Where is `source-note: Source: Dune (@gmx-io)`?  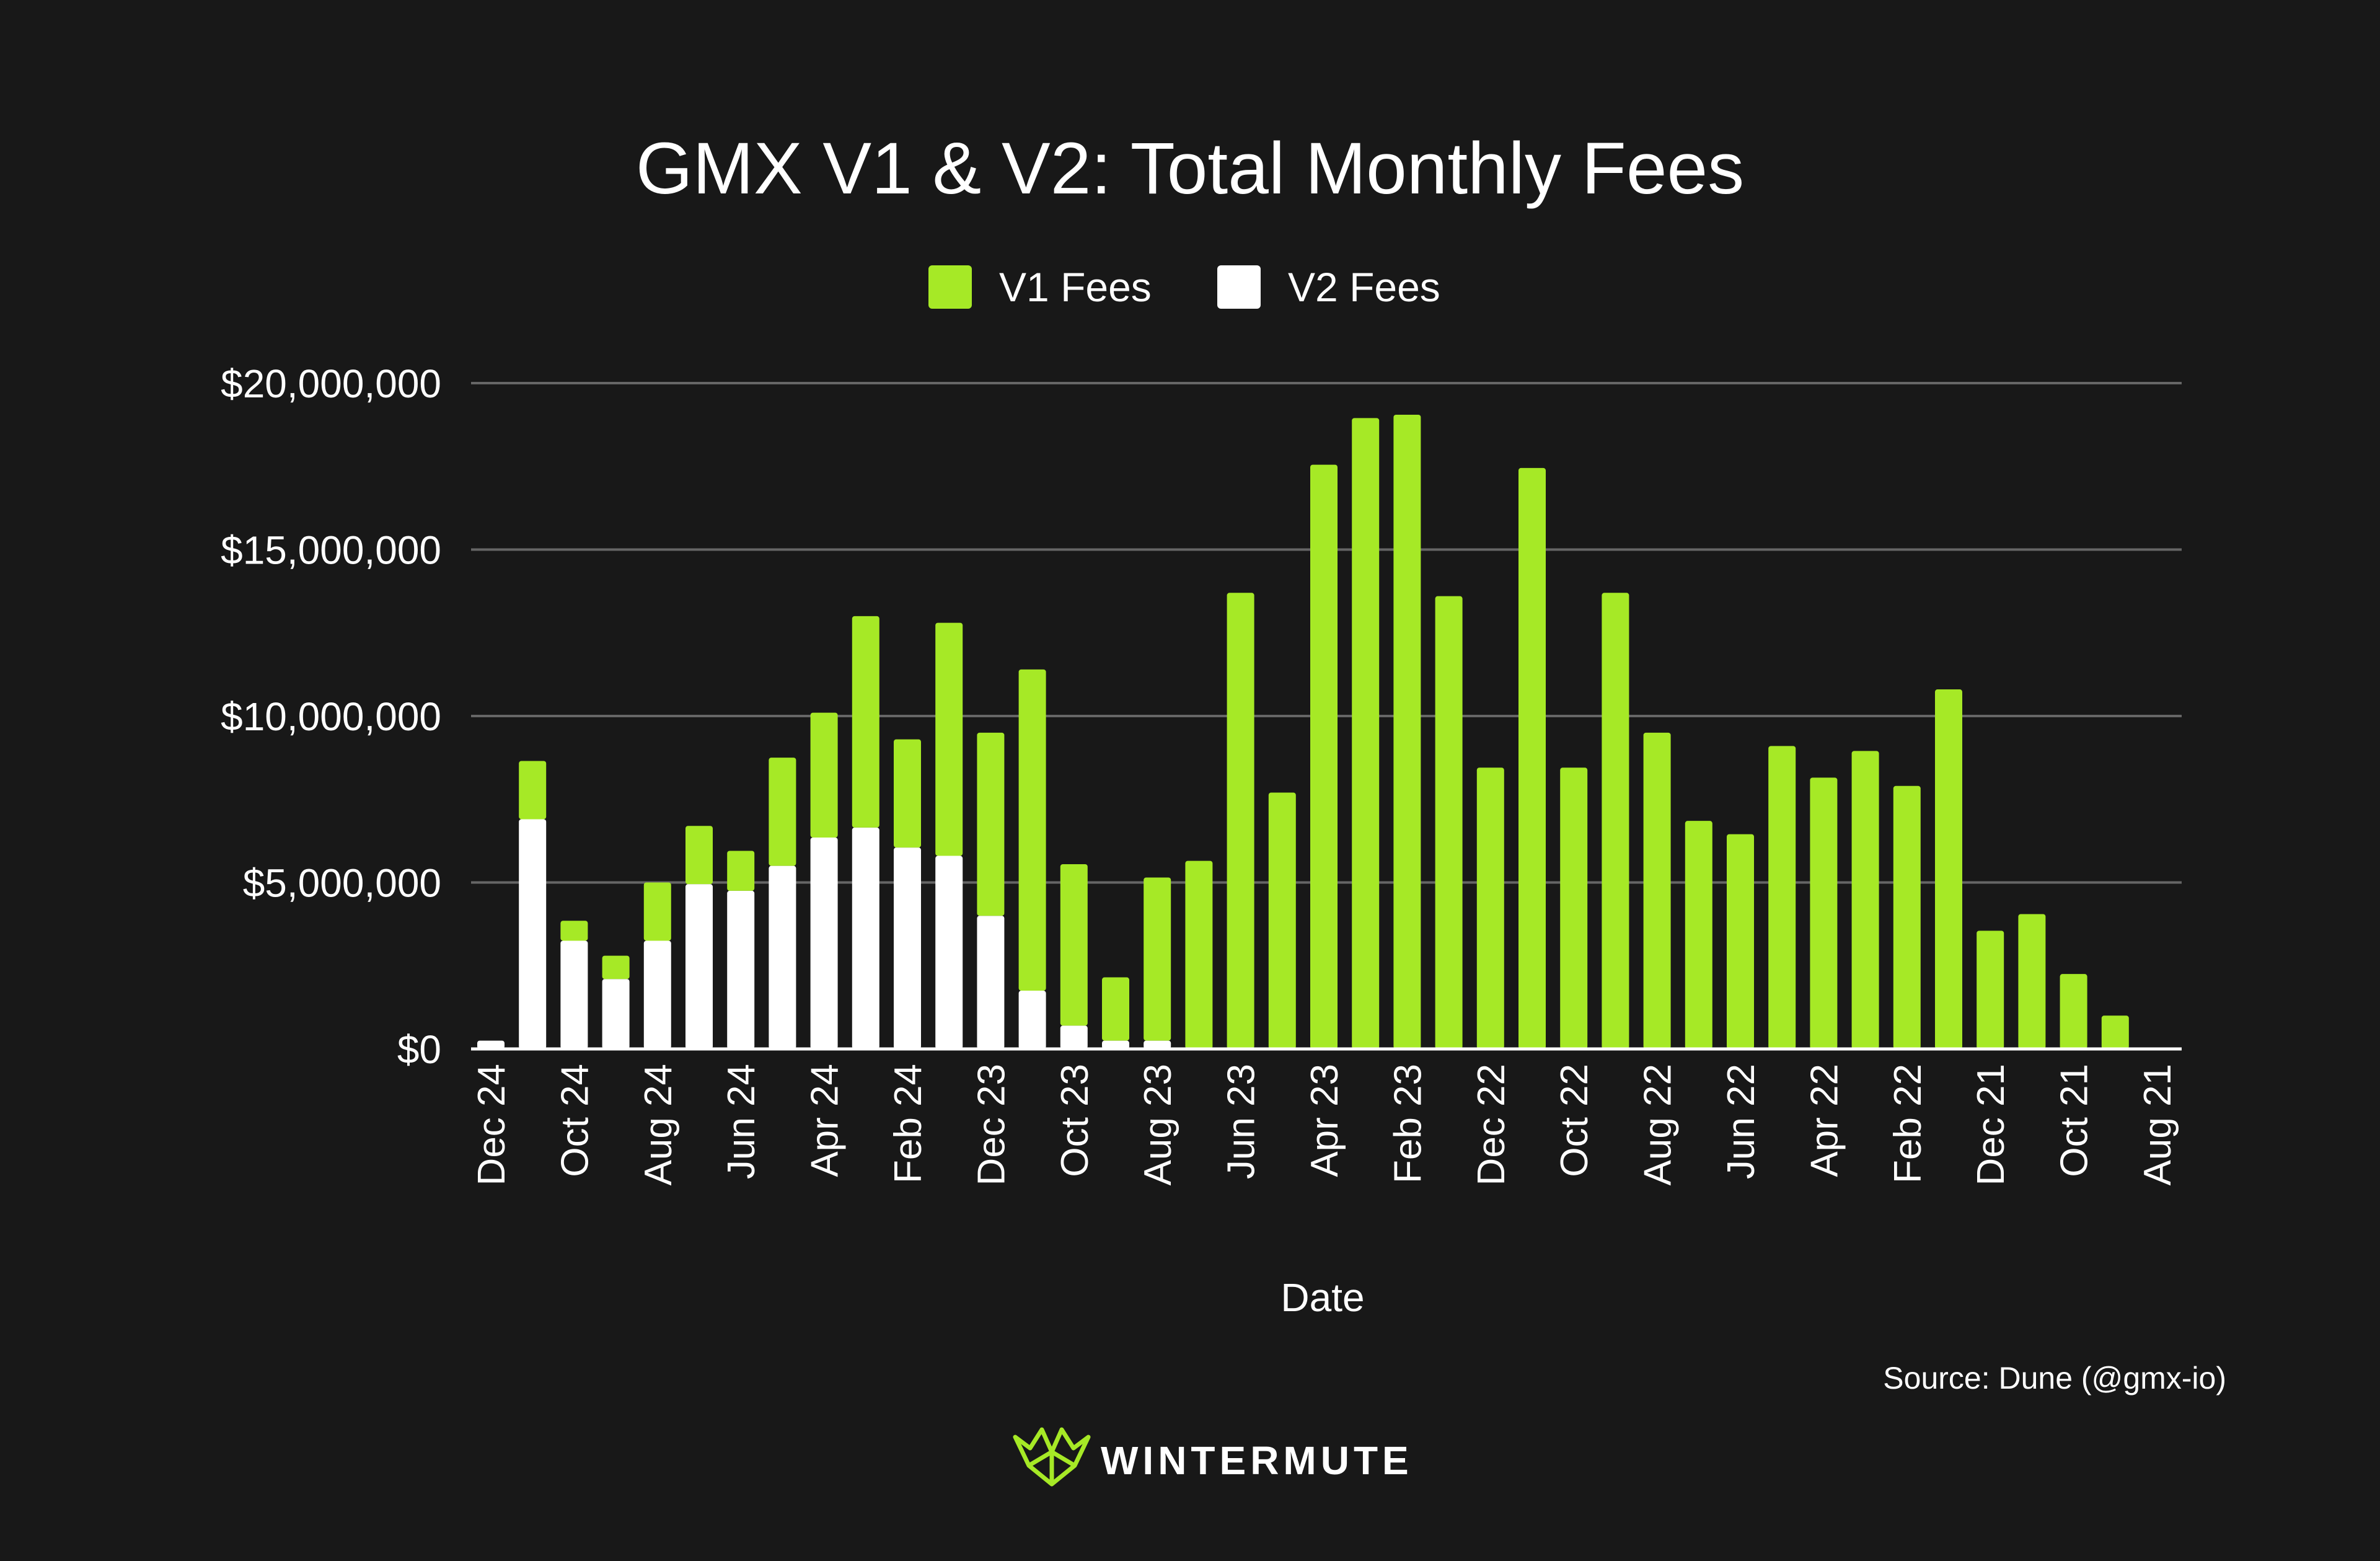 source-note: Source: Dune (@gmx-io) is located at coordinates (2054, 1378).